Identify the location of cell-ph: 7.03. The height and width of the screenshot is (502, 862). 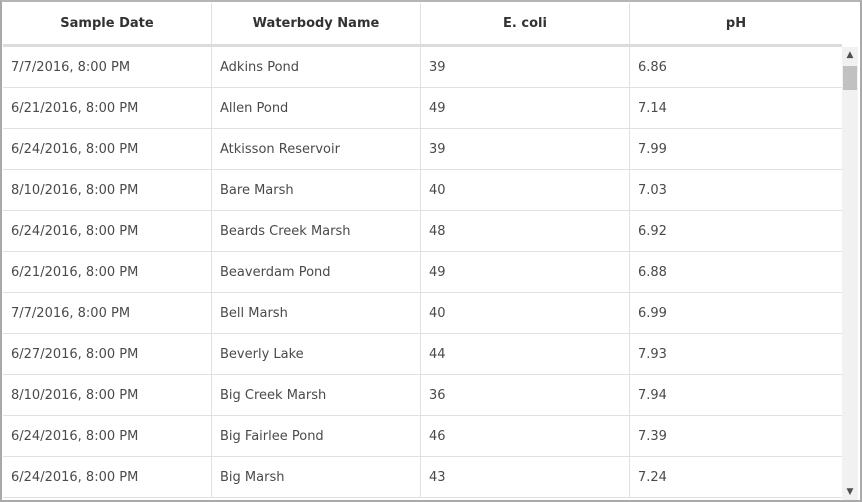
(652, 190).